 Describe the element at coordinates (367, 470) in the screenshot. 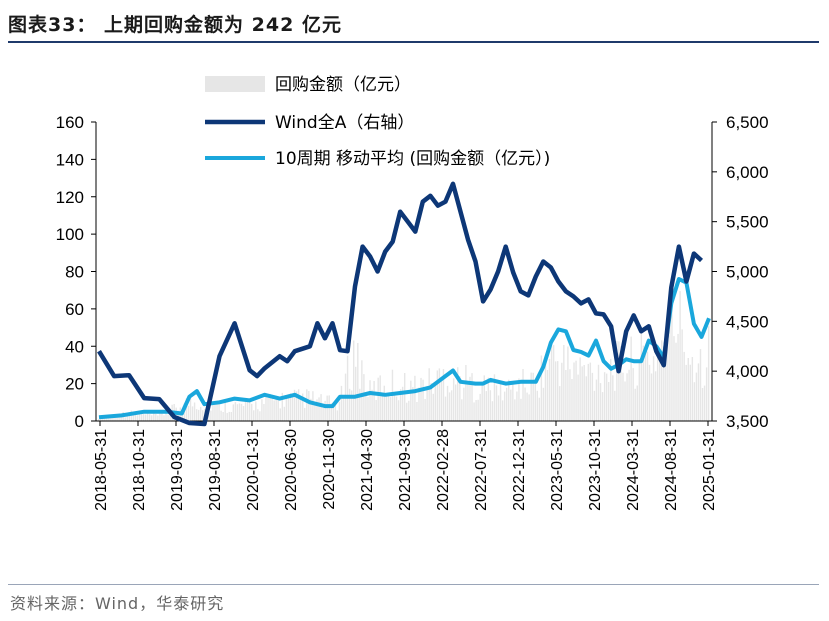

I see `x-tick-label: 2021-04-30` at that location.